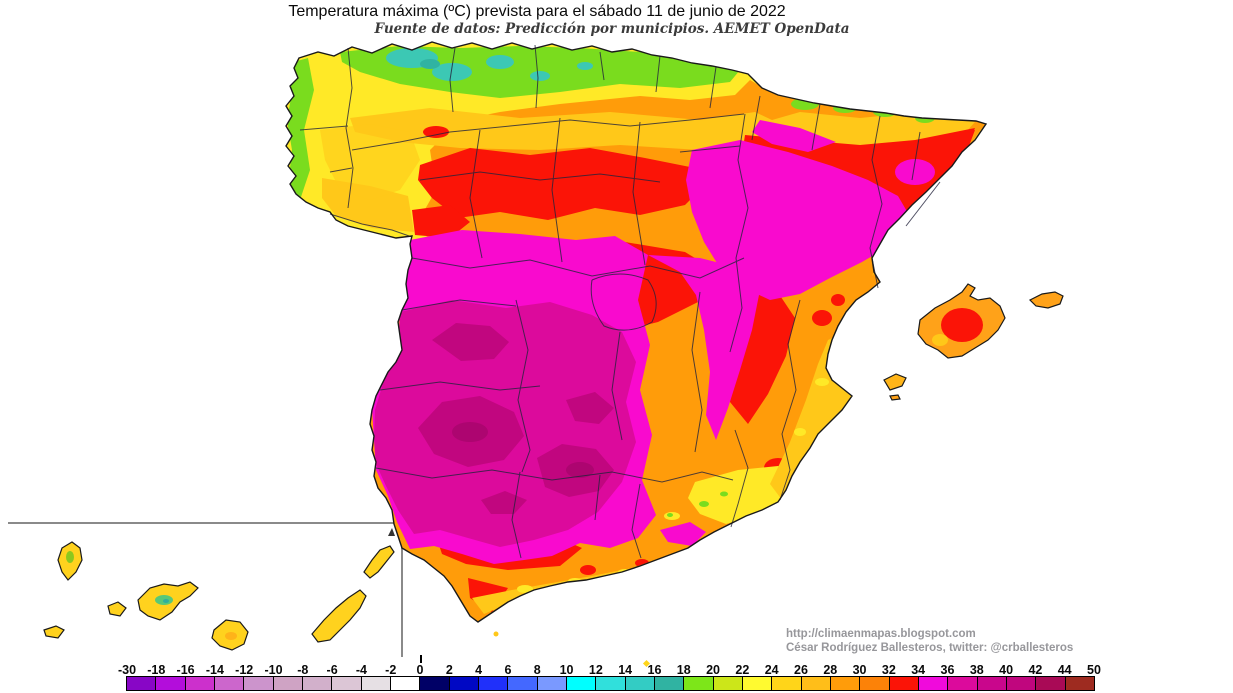 The image size is (1233, 693). What do you see at coordinates (1035, 670) in the screenshot?
I see `legend-tick-label: 42` at bounding box center [1035, 670].